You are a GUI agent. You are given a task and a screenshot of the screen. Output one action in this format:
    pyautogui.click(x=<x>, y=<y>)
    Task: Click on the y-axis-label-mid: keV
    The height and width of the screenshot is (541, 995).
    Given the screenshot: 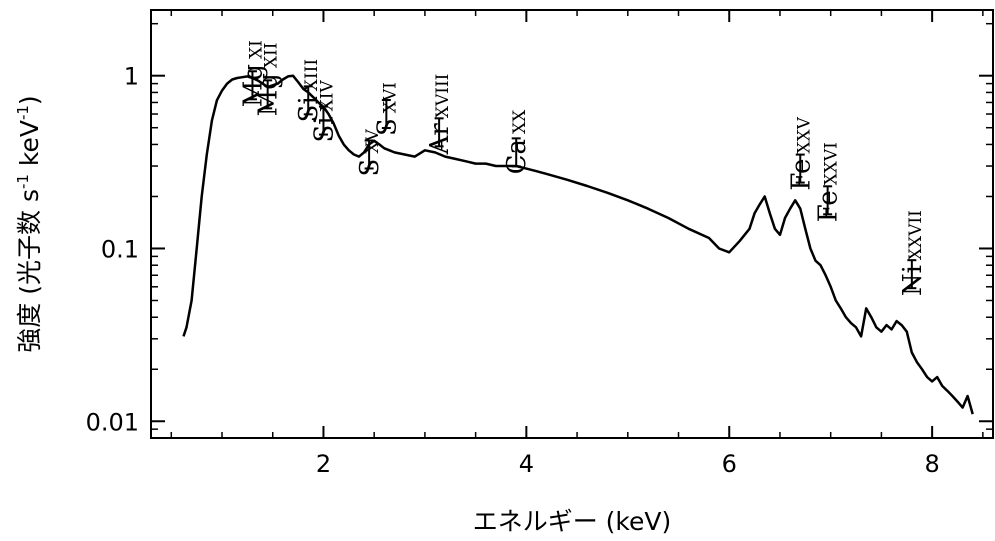 What is the action you would take?
    pyautogui.click(x=29, y=147)
    